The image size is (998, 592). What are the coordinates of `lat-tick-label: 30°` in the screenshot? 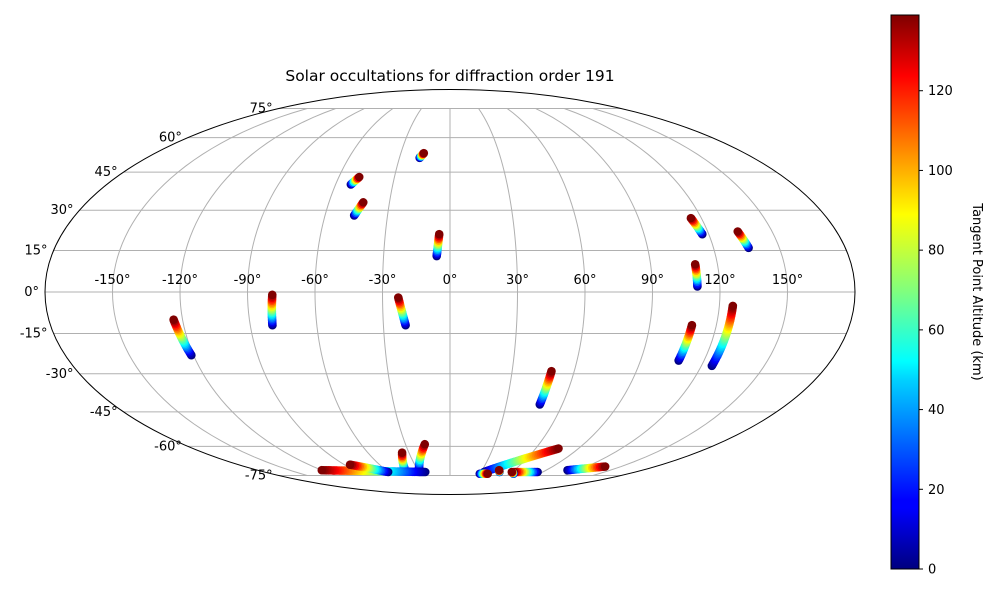 It's located at (61, 210).